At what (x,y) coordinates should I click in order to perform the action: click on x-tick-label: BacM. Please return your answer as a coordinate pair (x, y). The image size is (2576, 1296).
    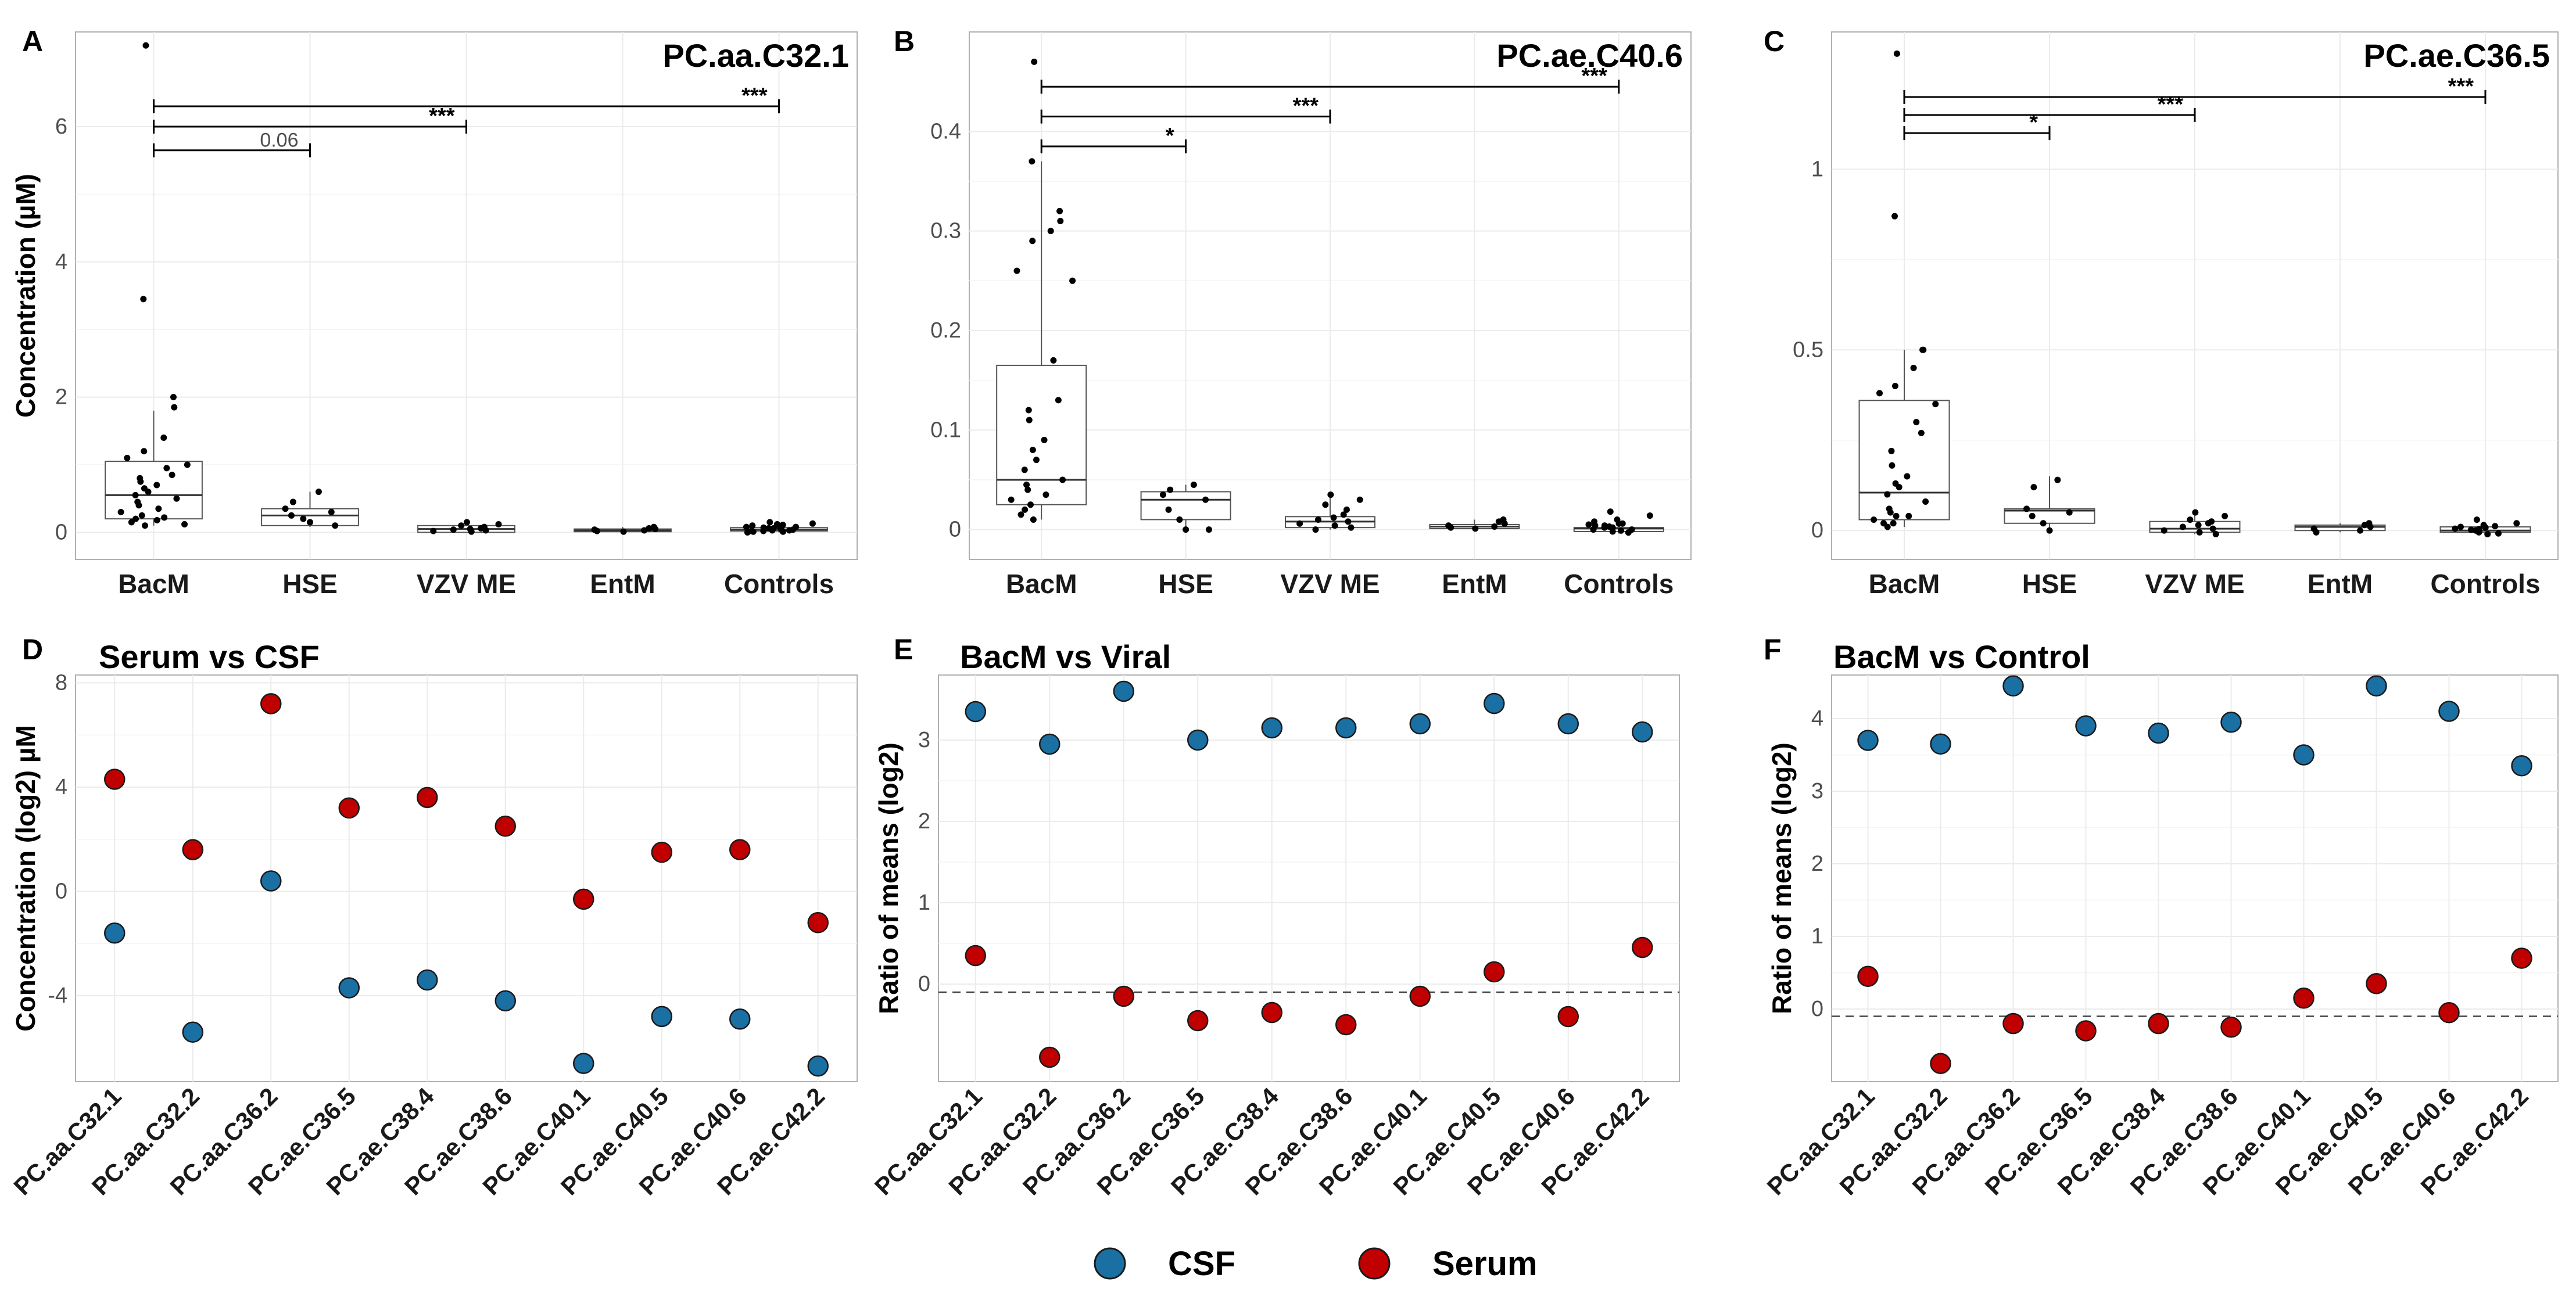
    Looking at the image, I should click on (1904, 584).